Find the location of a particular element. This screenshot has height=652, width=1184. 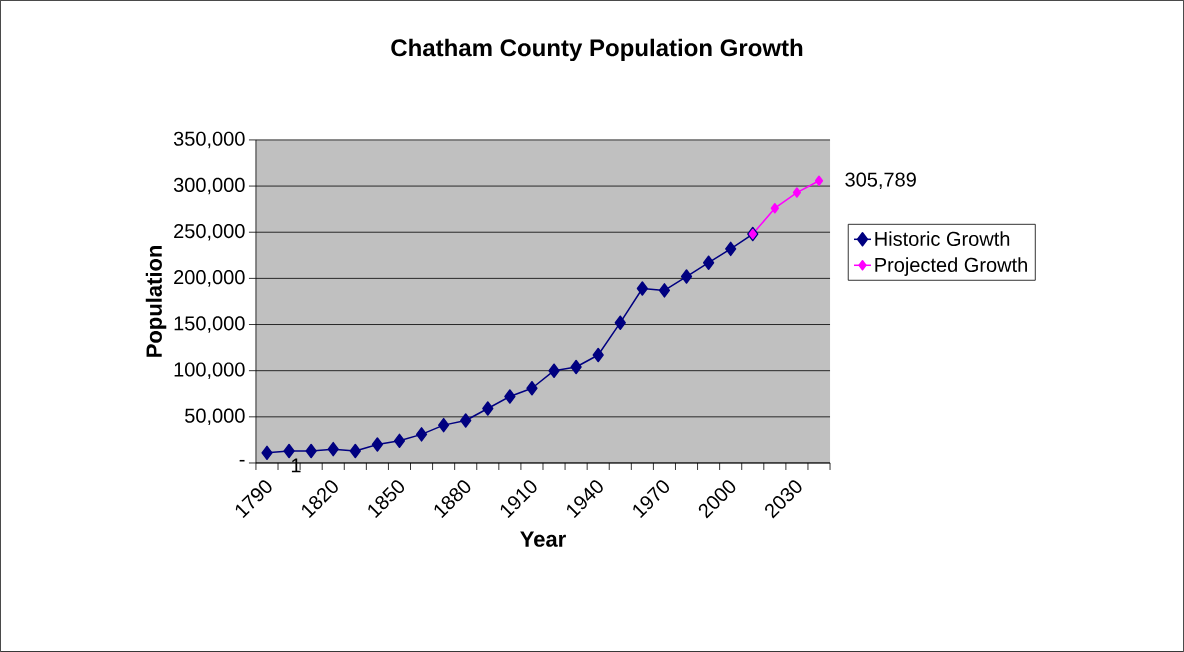

legend-label: Projected Growth is located at coordinates (951, 266).